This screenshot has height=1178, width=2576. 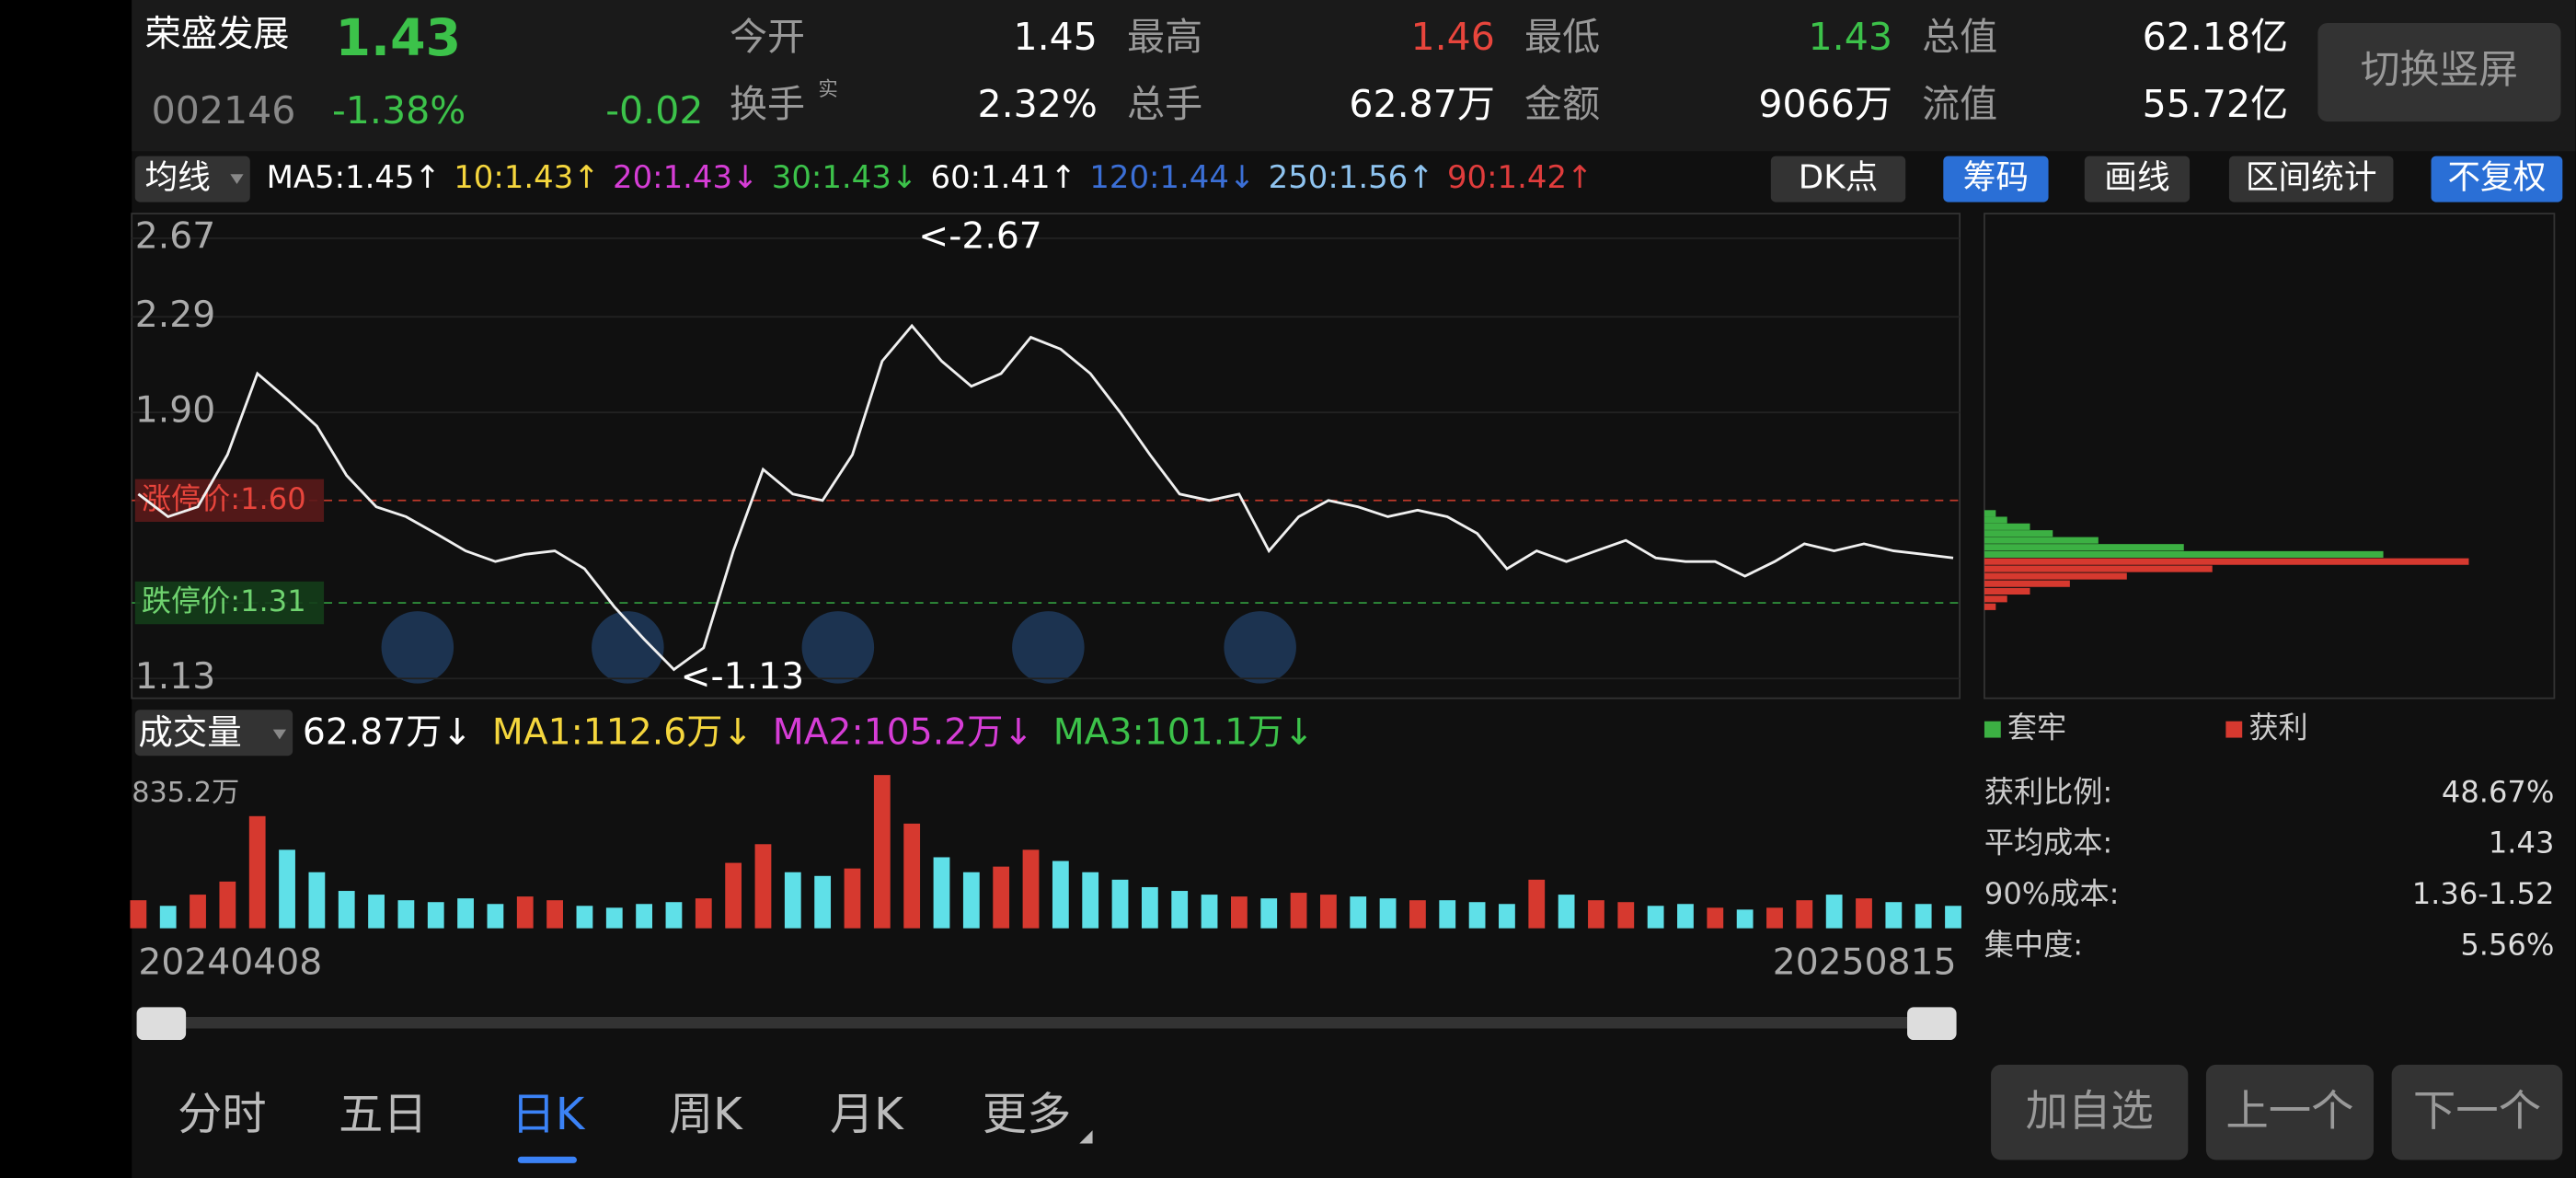 What do you see at coordinates (979, 236) in the screenshot?
I see `price-annotation: <-2.67` at bounding box center [979, 236].